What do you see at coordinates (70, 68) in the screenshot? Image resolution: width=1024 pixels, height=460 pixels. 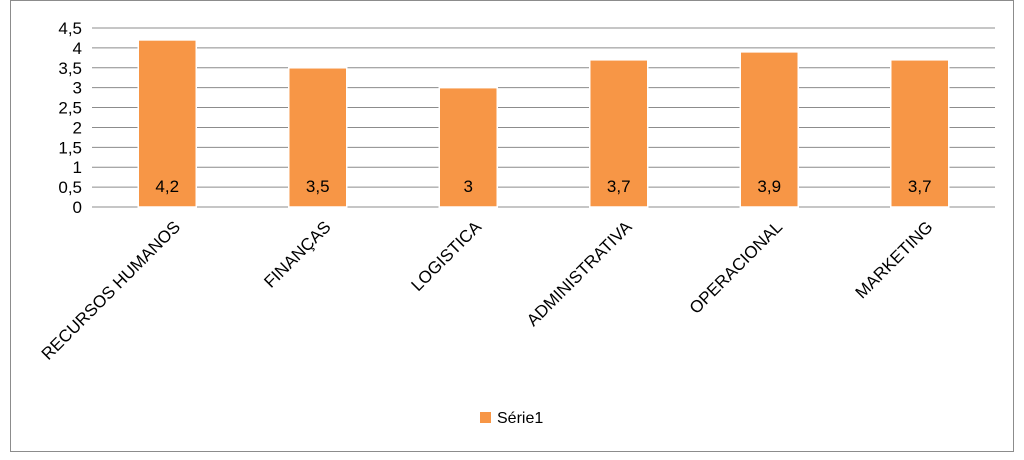 I see `y-tick-label: 3,5` at bounding box center [70, 68].